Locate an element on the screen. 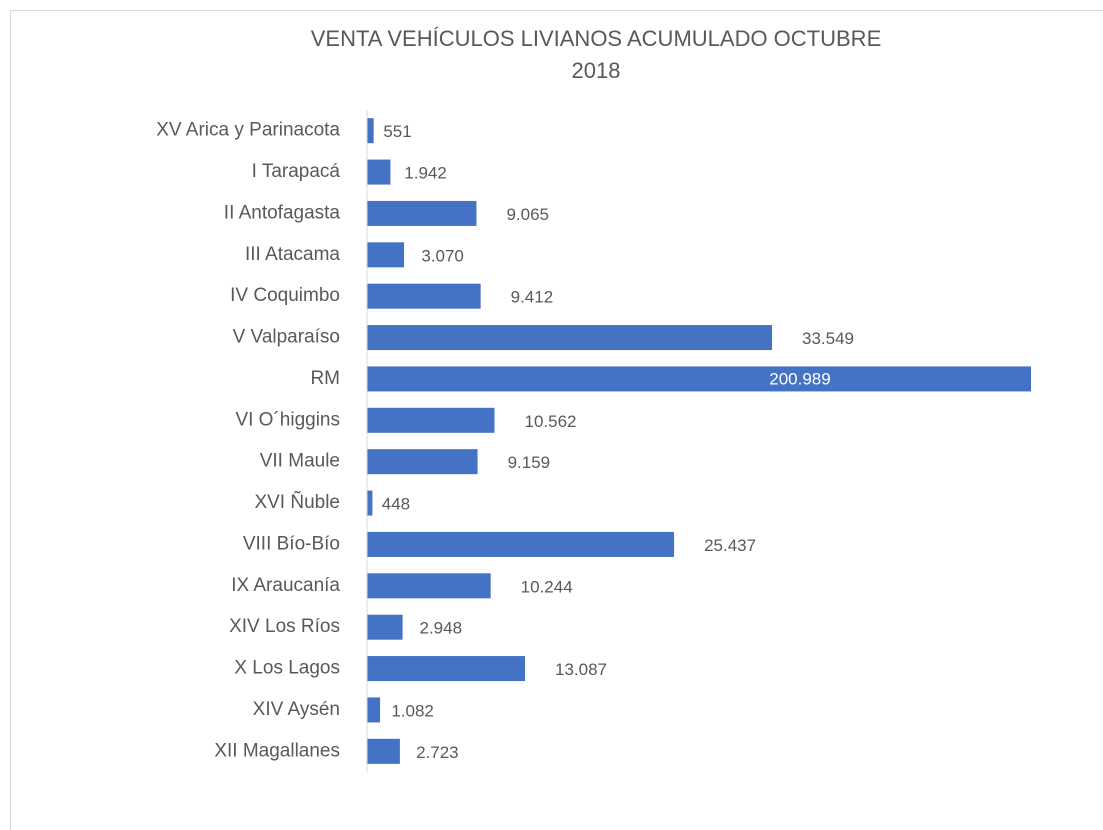  data-label: 551 is located at coordinates (397, 131).